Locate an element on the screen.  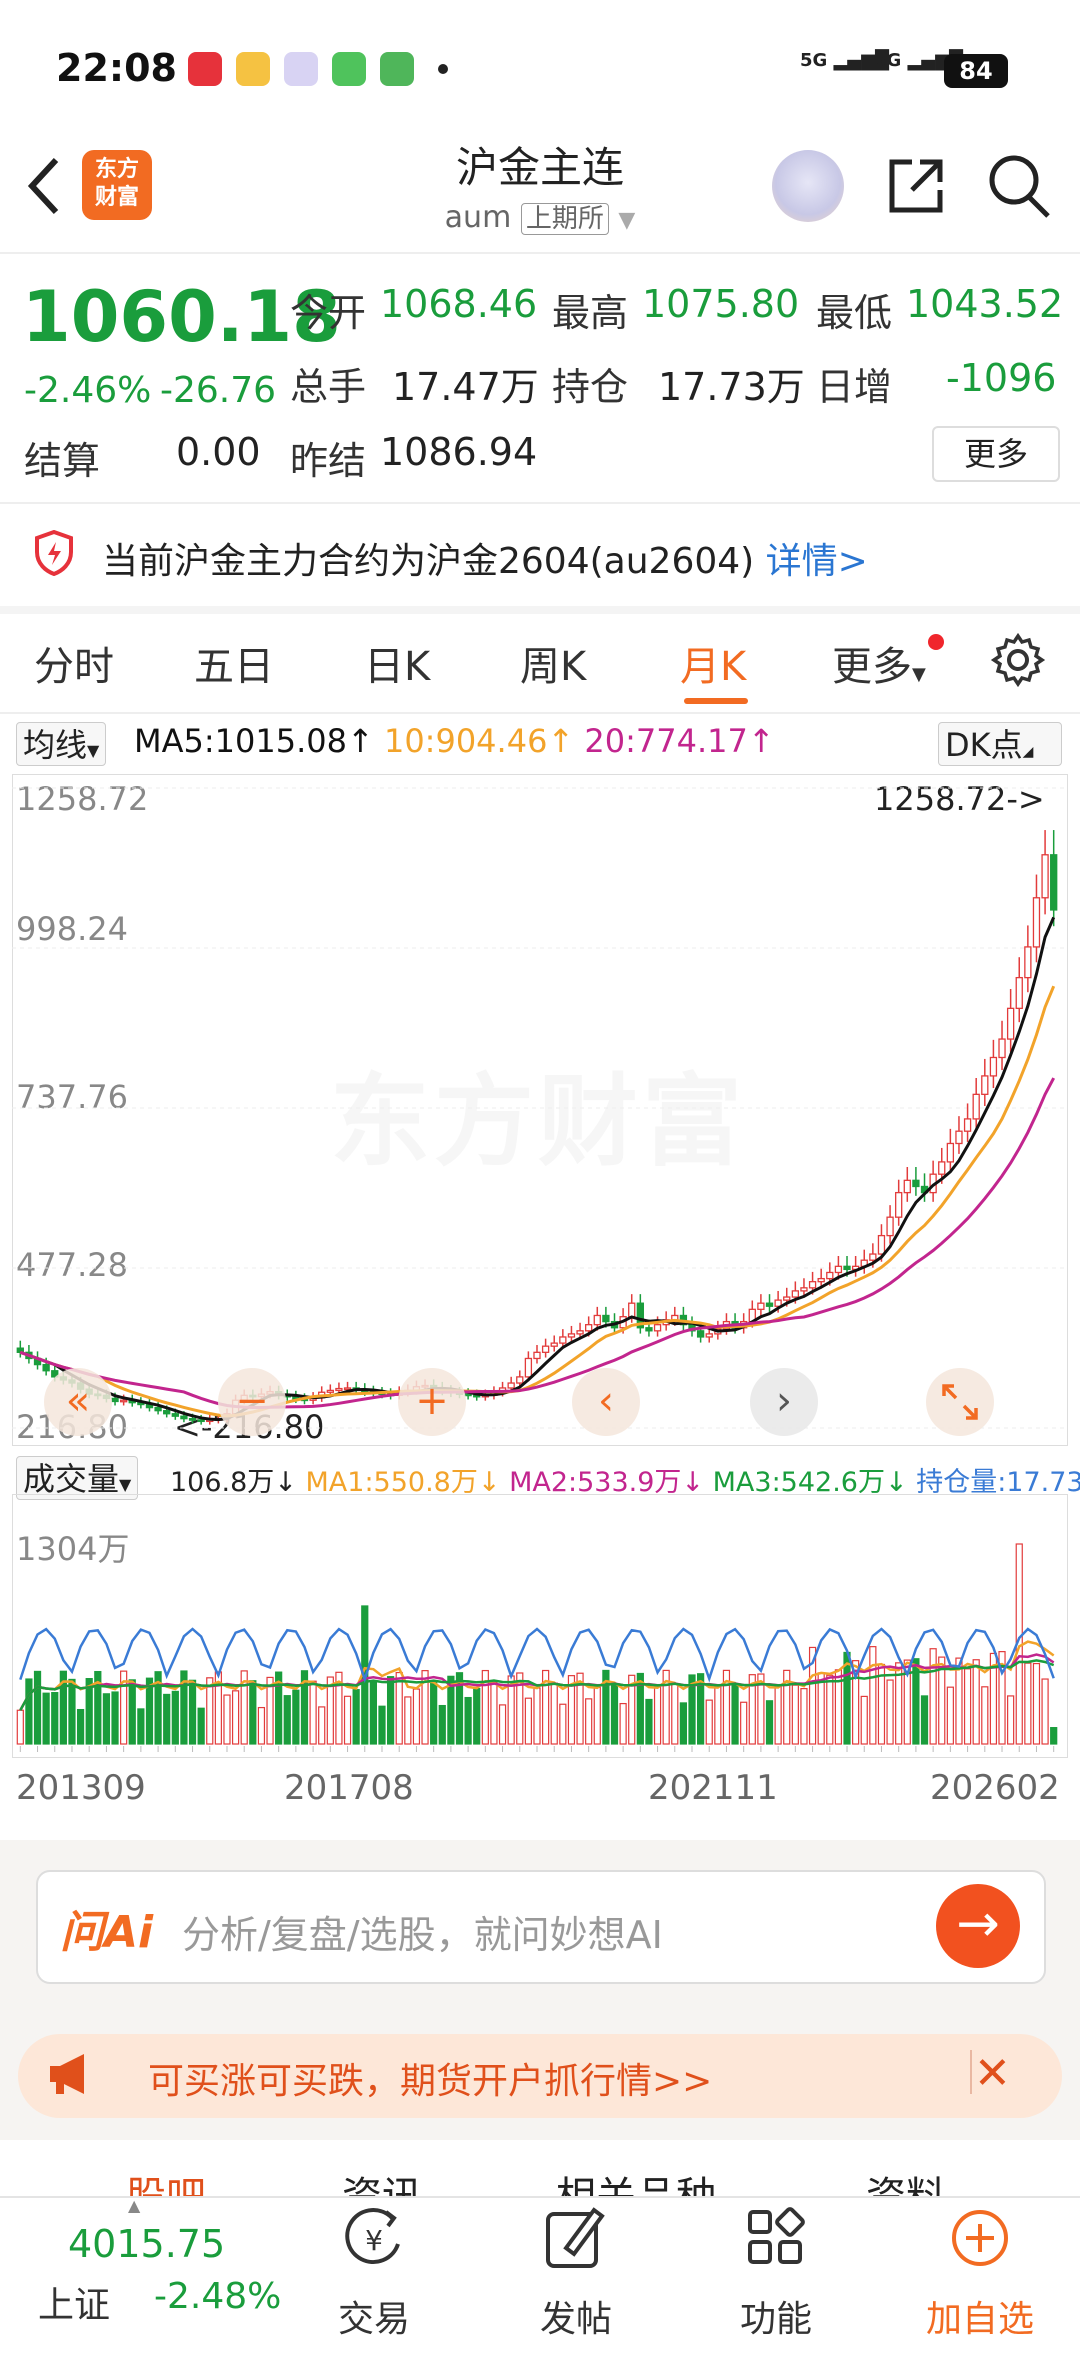
scroll-left-button: ‹ is located at coordinates (606, 1402).